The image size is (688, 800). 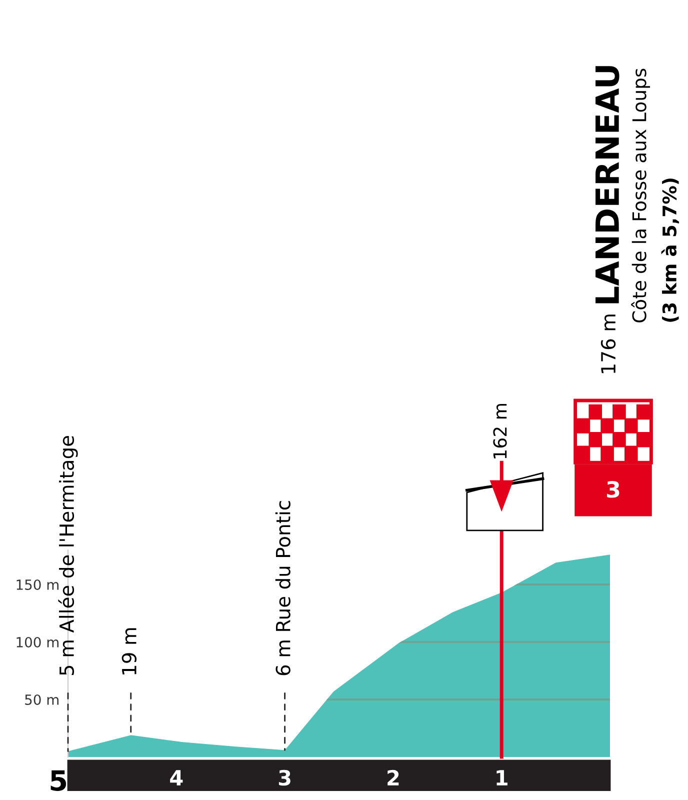 What do you see at coordinates (41, 699) in the screenshot?
I see `y-tick-label: 50 m` at bounding box center [41, 699].